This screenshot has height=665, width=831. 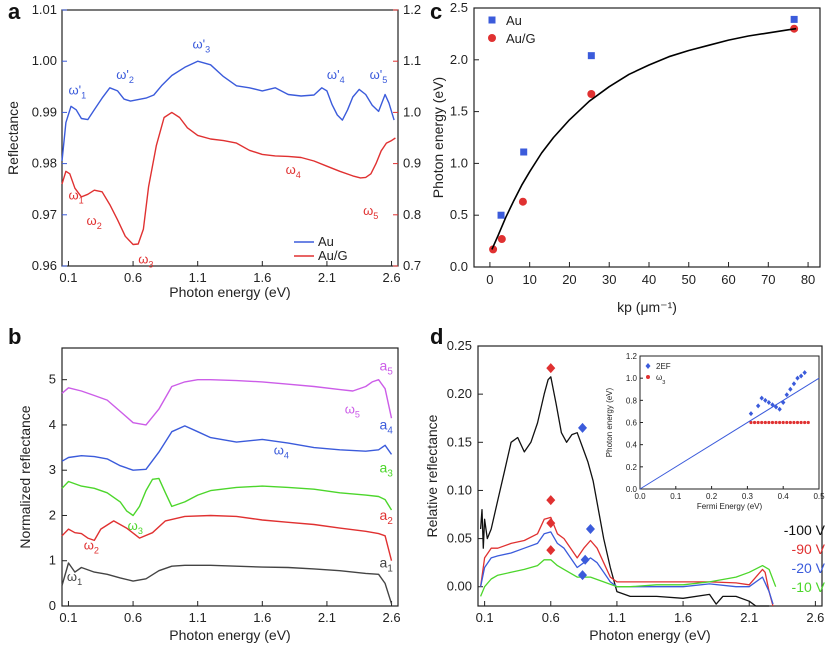 What do you see at coordinates (44, 9) in the screenshot?
I see `panel-a-yl-tick-label: 1.01` at bounding box center [44, 9].